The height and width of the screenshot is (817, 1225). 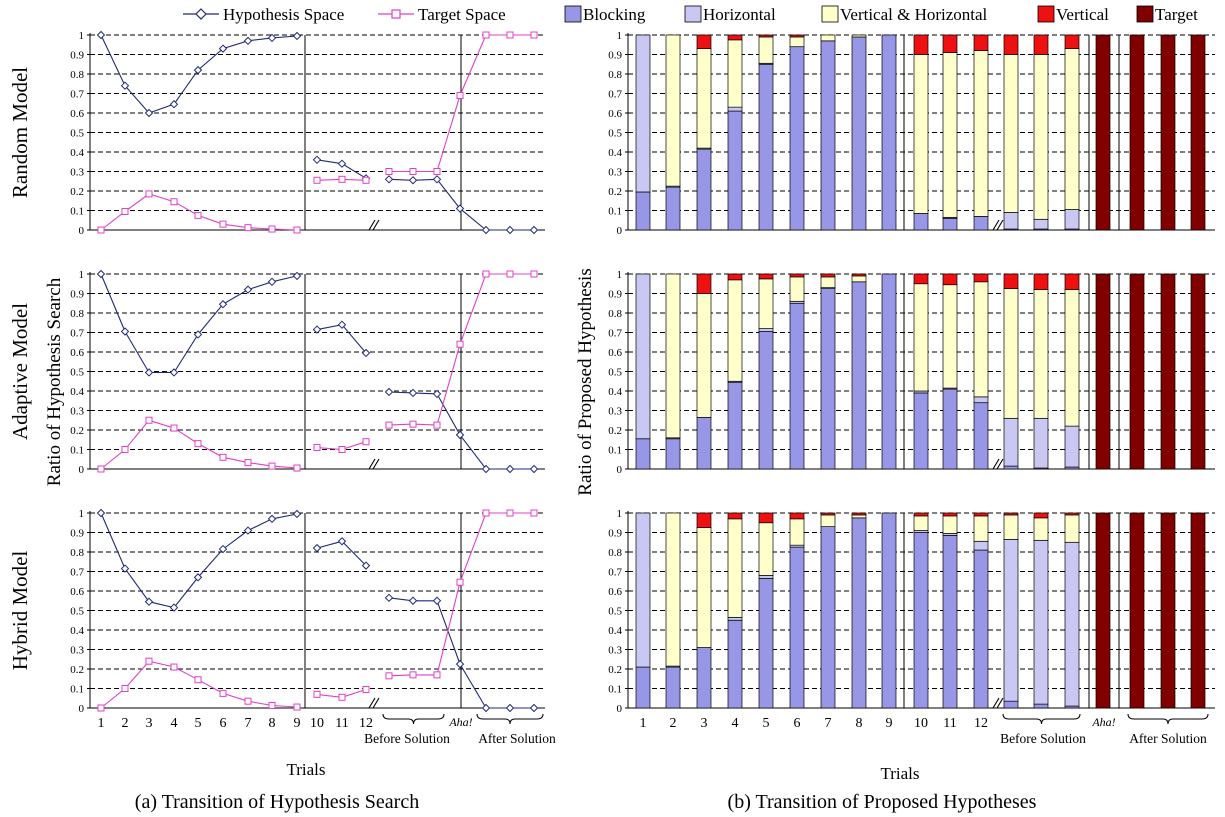 I want to click on legend-swatch-vertical-horizontal, so click(x=830, y=14).